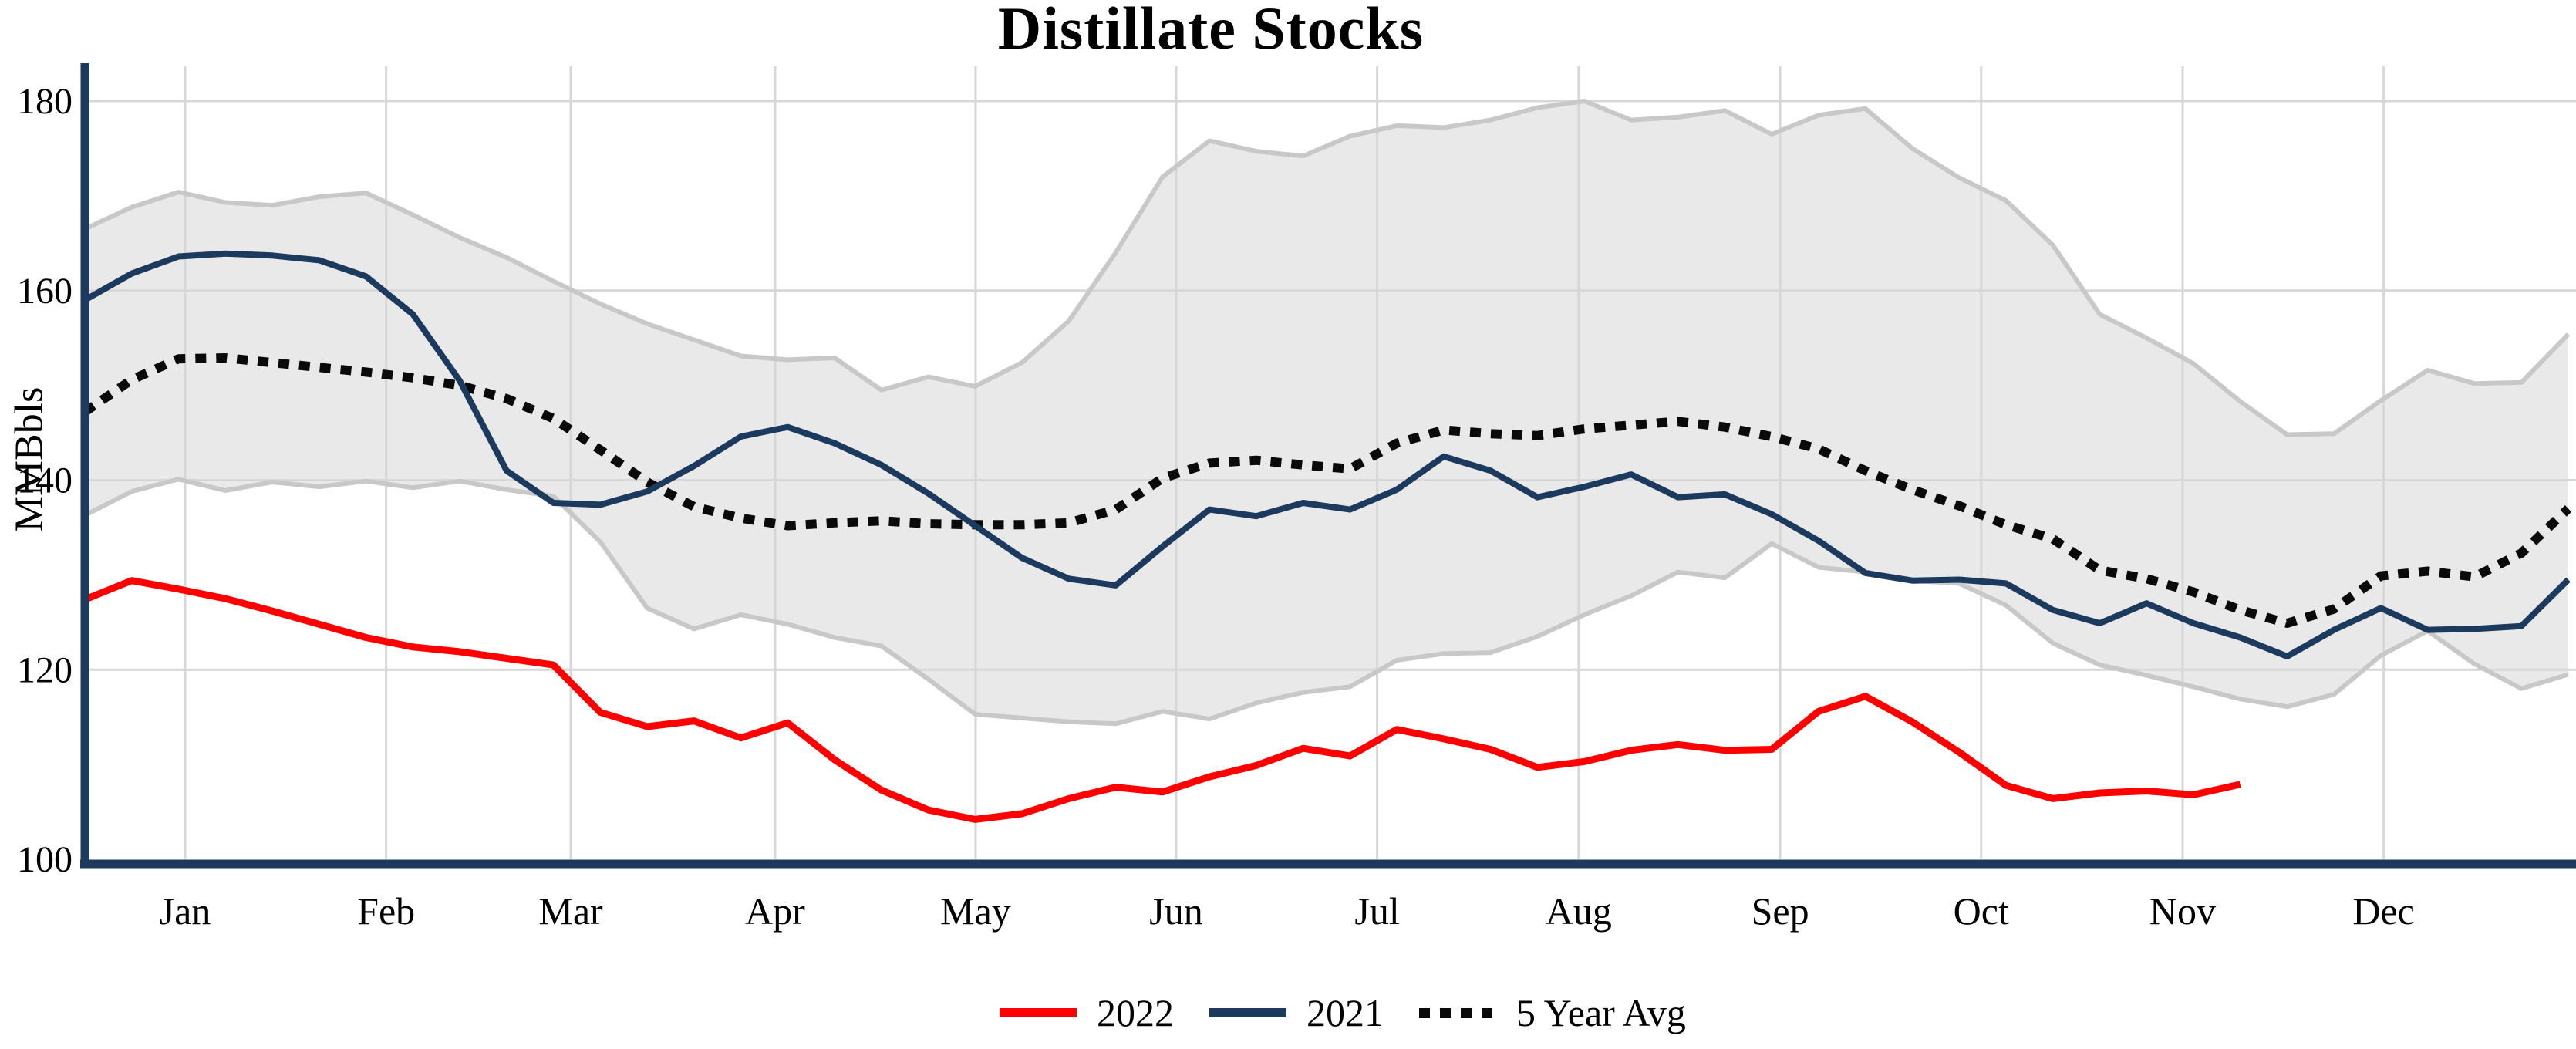 The width and height of the screenshot is (2576, 1049). Describe the element at coordinates (1296, 1013) in the screenshot. I see `legend-item-2021: 2021` at that location.